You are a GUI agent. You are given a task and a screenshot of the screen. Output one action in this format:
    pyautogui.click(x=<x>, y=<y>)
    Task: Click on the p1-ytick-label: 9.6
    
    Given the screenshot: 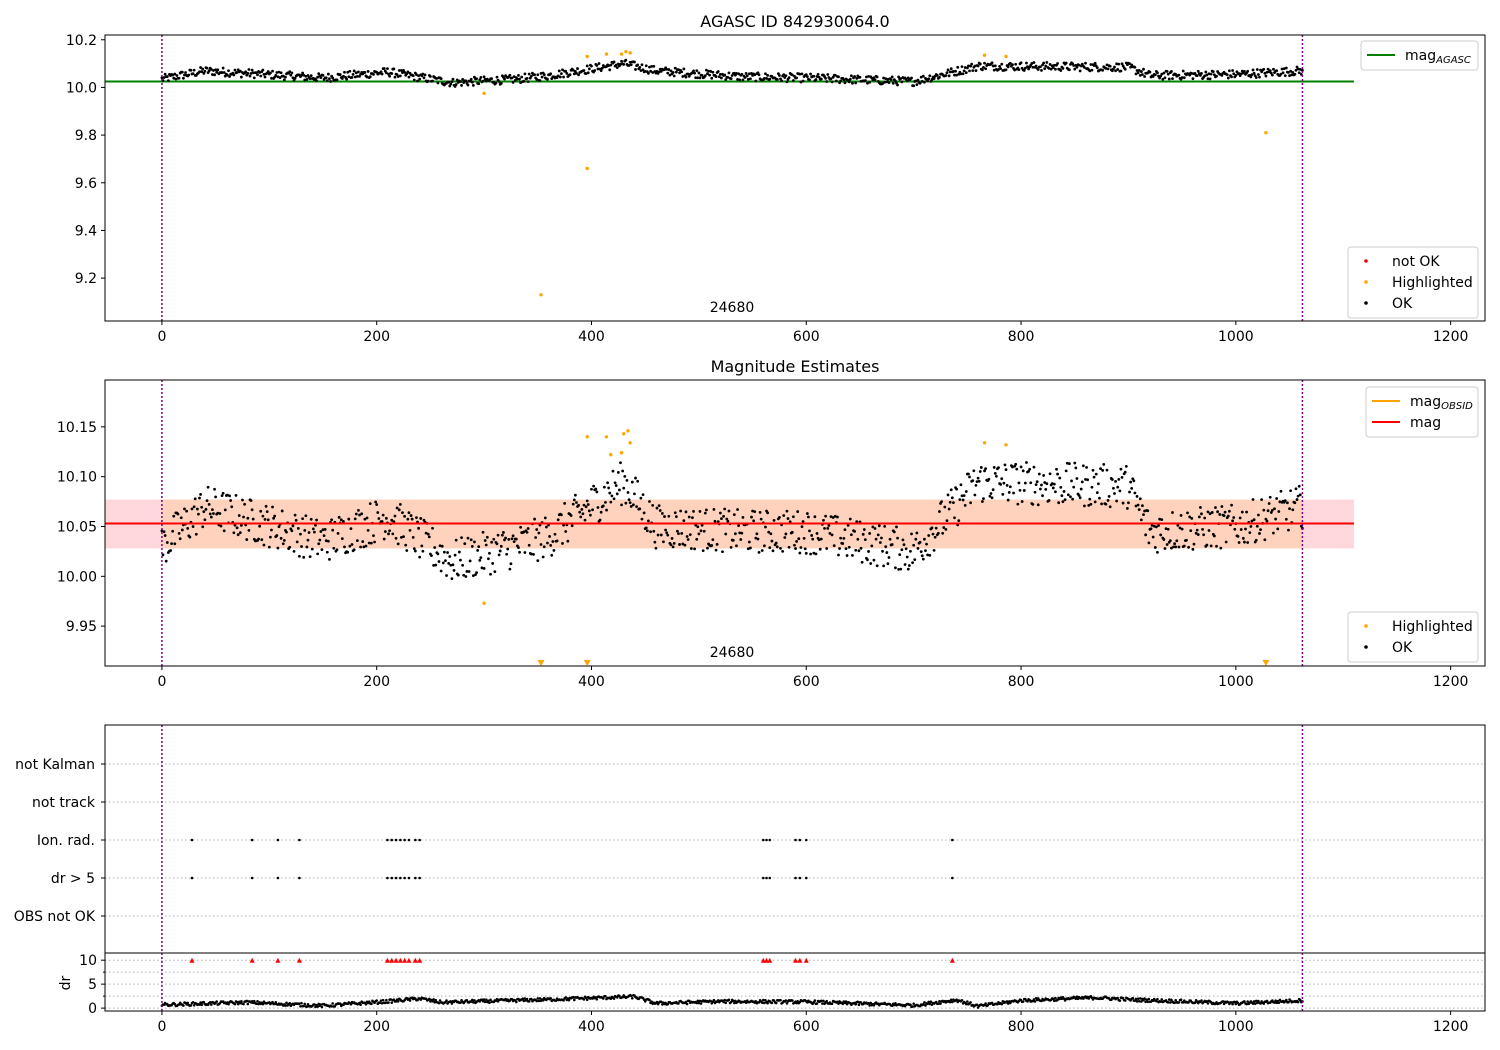 What is the action you would take?
    pyautogui.click(x=86, y=184)
    